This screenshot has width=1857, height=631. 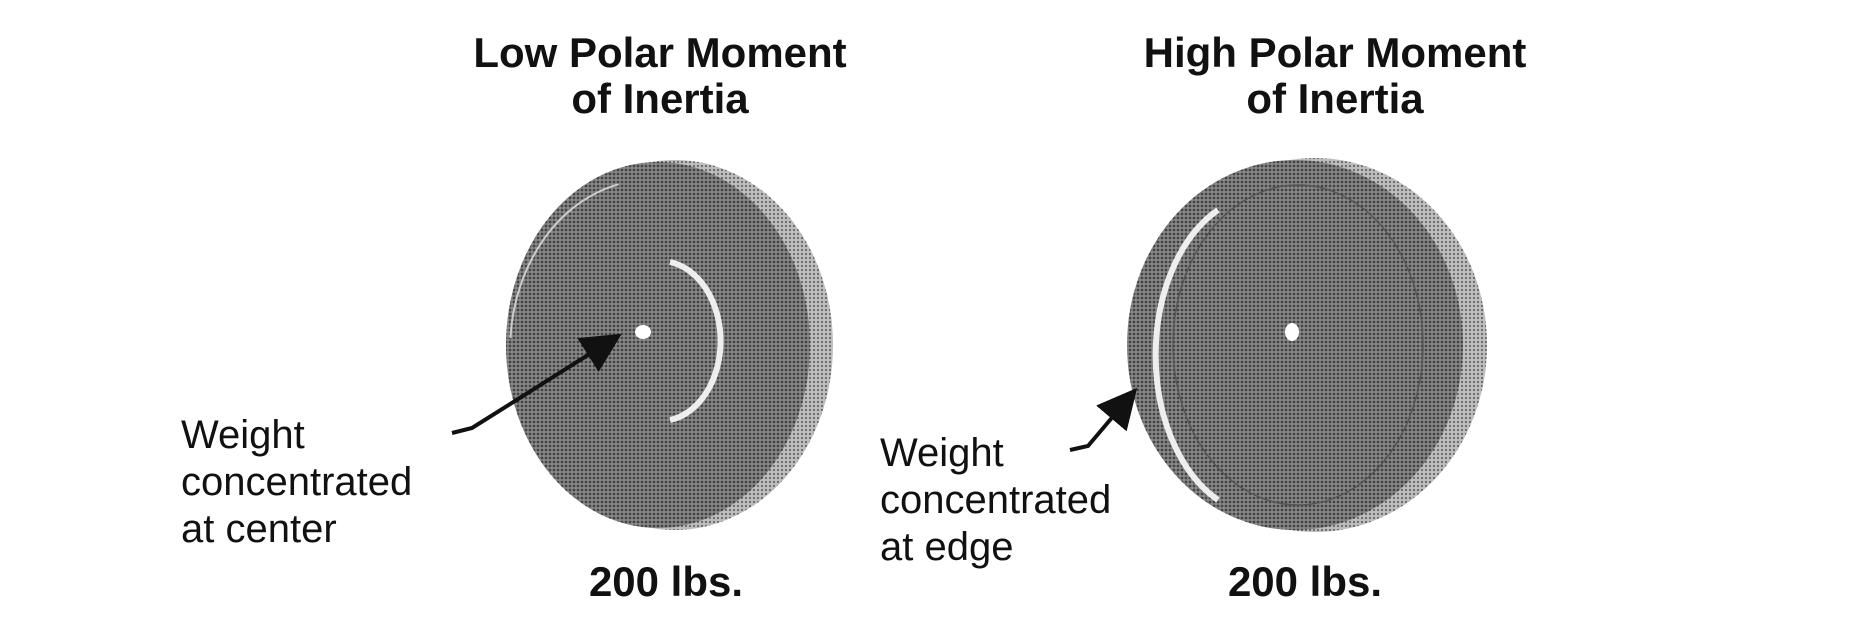 I want to click on arrow-to-edge, so click(x=1103, y=419).